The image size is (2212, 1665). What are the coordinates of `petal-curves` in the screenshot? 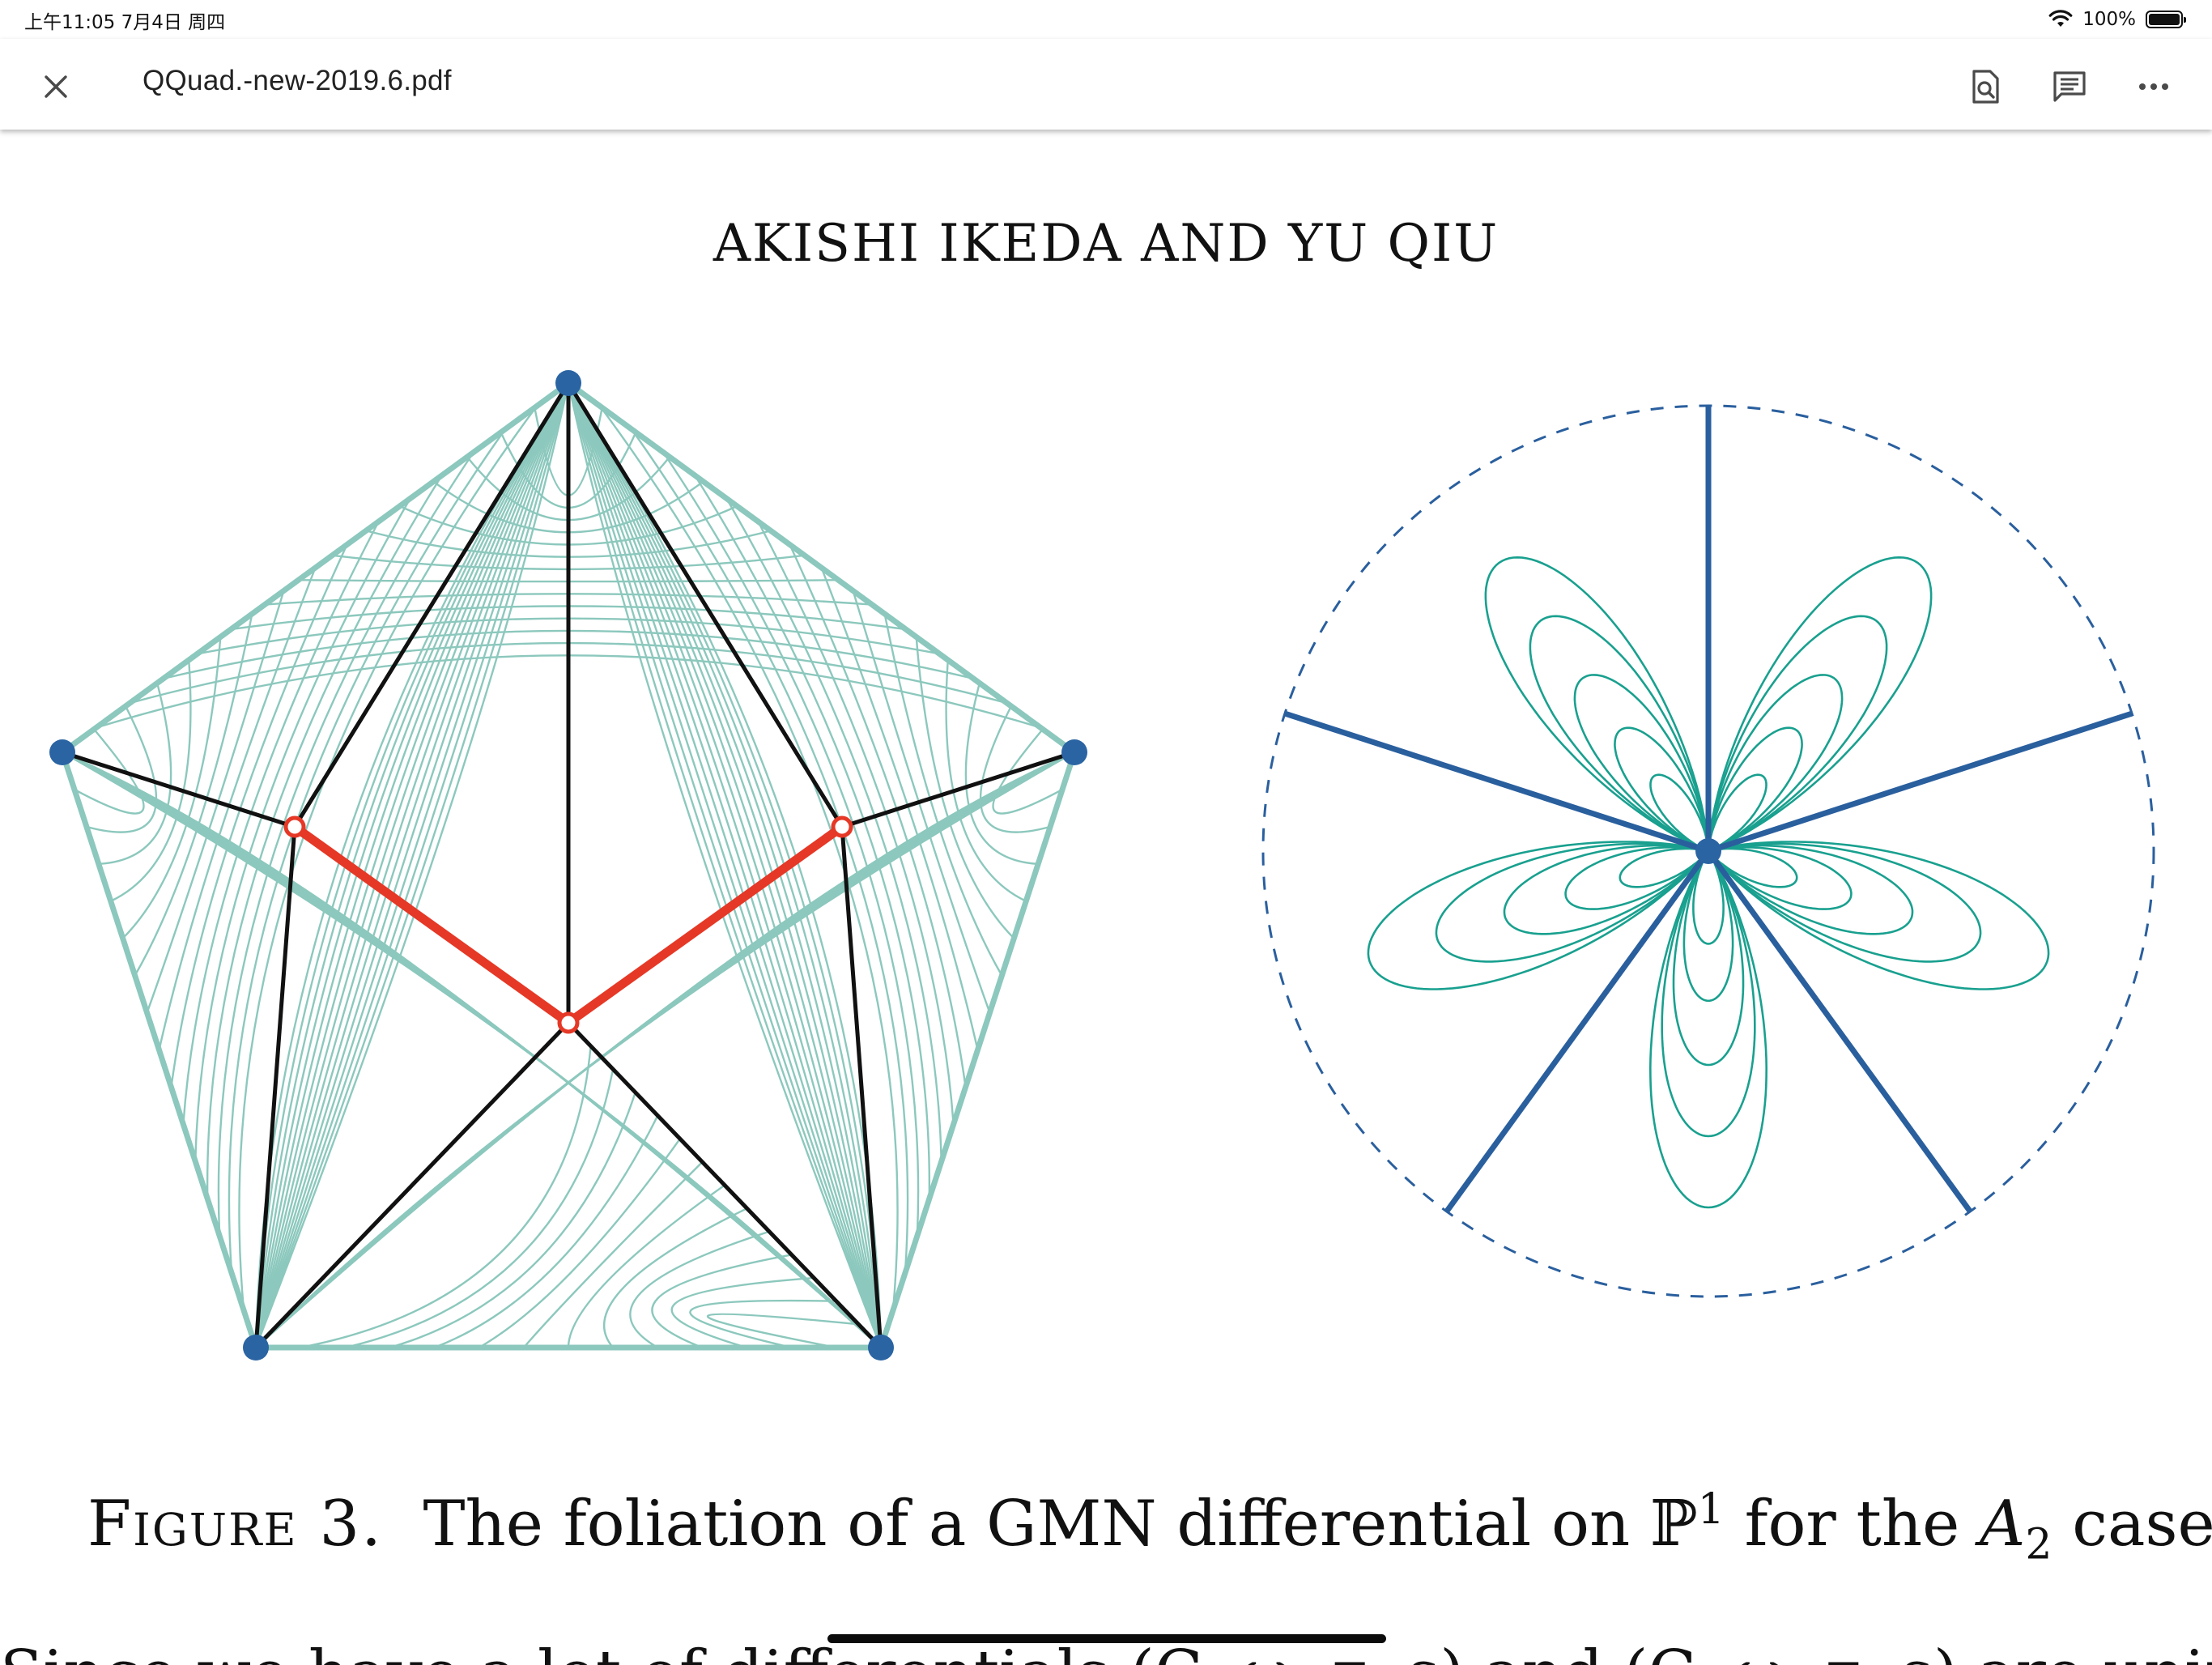 It's located at (1709, 882).